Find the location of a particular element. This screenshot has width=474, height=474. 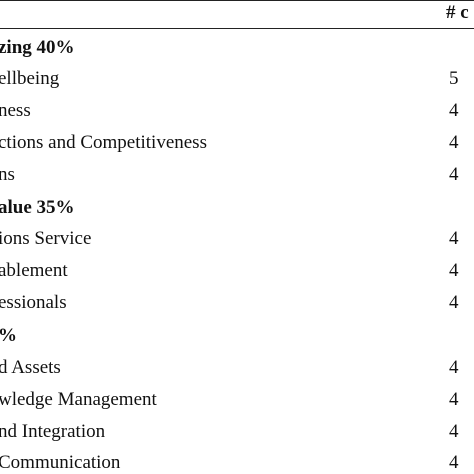

row-label: essionals is located at coordinates (33, 302).